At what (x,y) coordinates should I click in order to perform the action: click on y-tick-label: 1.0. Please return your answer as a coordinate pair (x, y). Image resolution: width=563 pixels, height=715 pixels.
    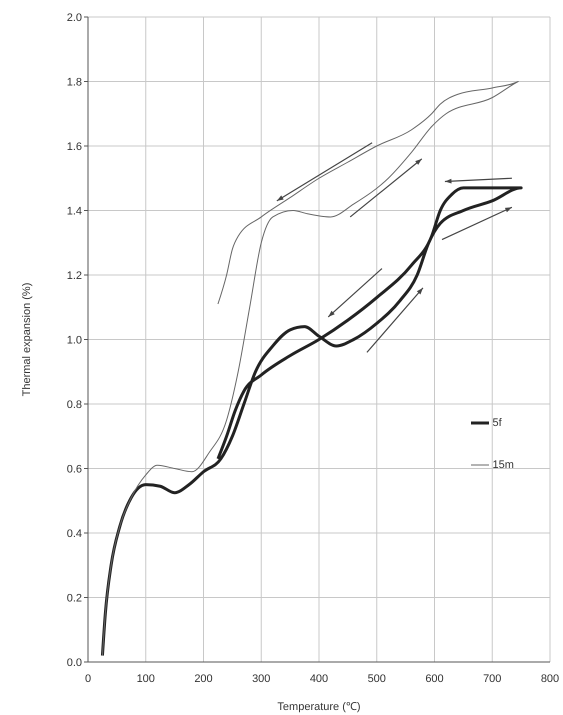
    Looking at the image, I should click on (74, 340).